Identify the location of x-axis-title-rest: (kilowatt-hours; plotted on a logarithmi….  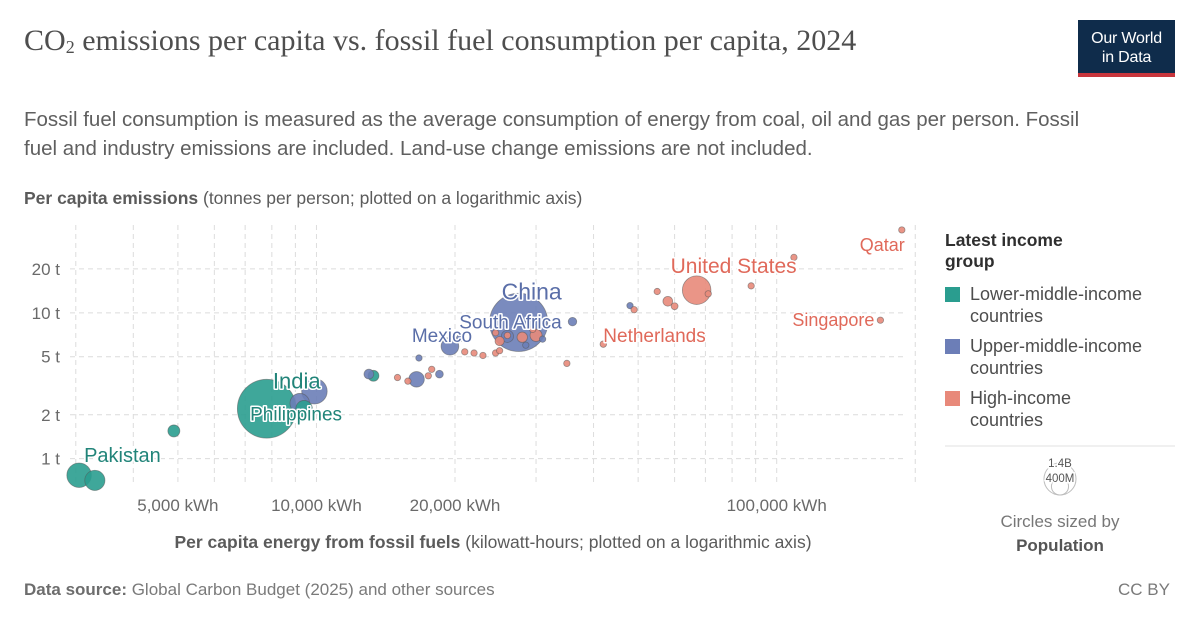
(635, 542).